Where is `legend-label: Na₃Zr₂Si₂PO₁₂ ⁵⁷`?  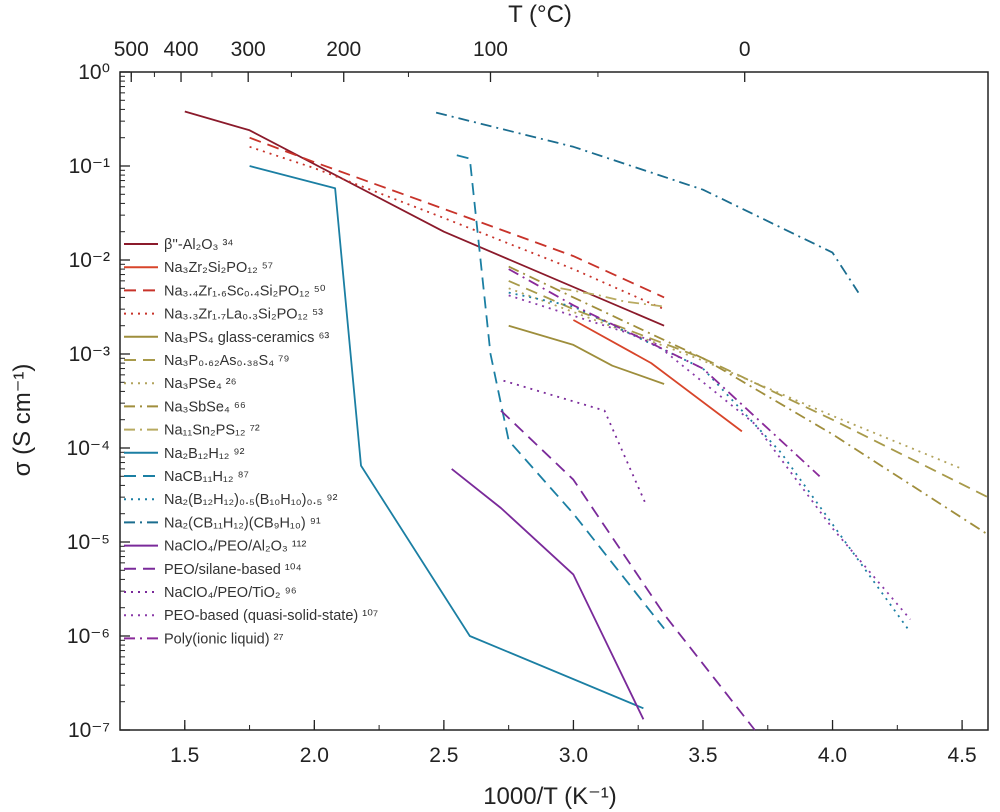 legend-label: Na₃Zr₂Si₂PO₁₂ ⁵⁷ is located at coordinates (218, 268).